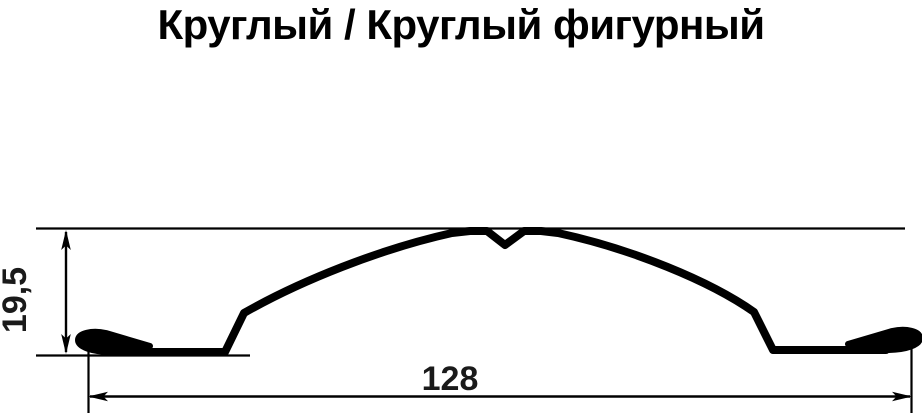  What do you see at coordinates (902, 396) in the screenshot?
I see `arrowhead-right-icon` at bounding box center [902, 396].